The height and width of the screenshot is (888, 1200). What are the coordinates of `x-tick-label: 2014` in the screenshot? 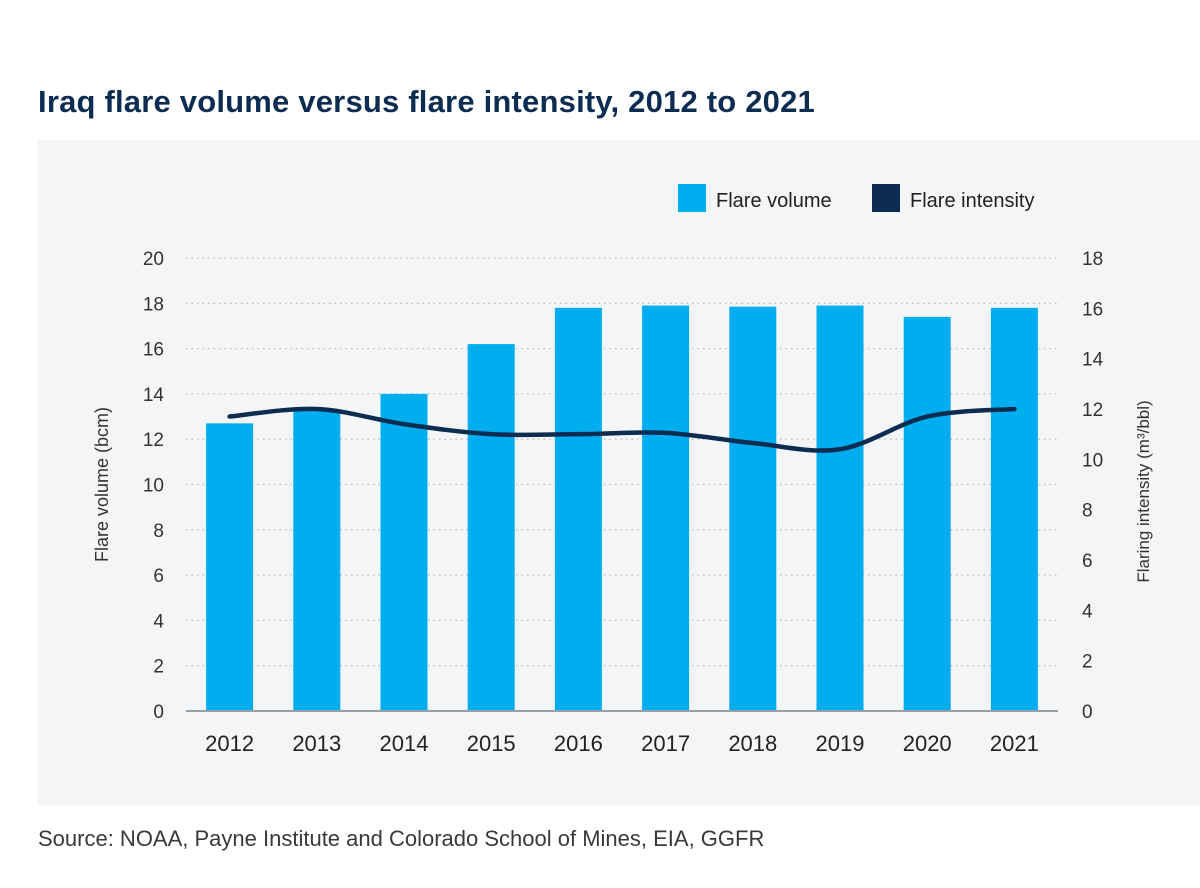 It's located at (404, 743).